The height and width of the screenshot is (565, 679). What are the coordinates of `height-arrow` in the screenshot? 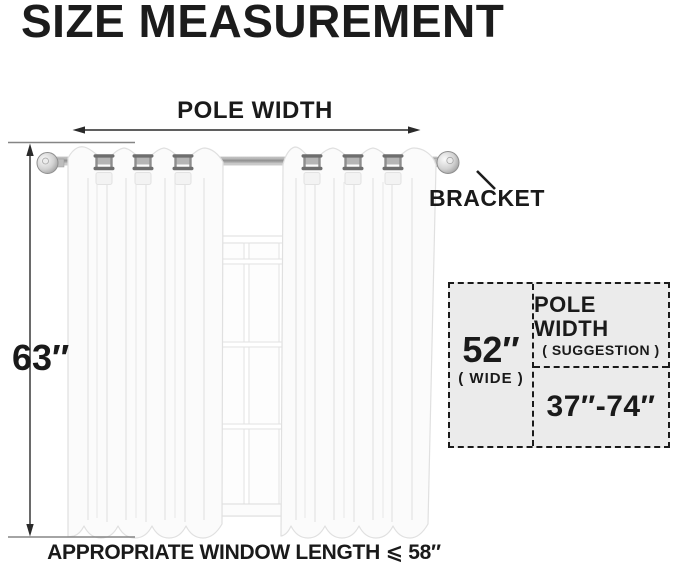 It's located at (30, 340).